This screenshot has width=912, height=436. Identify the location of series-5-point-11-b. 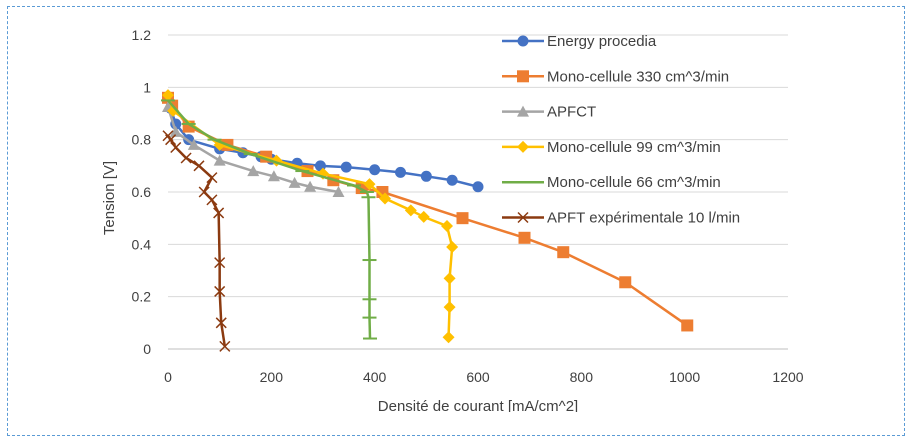
(221, 323).